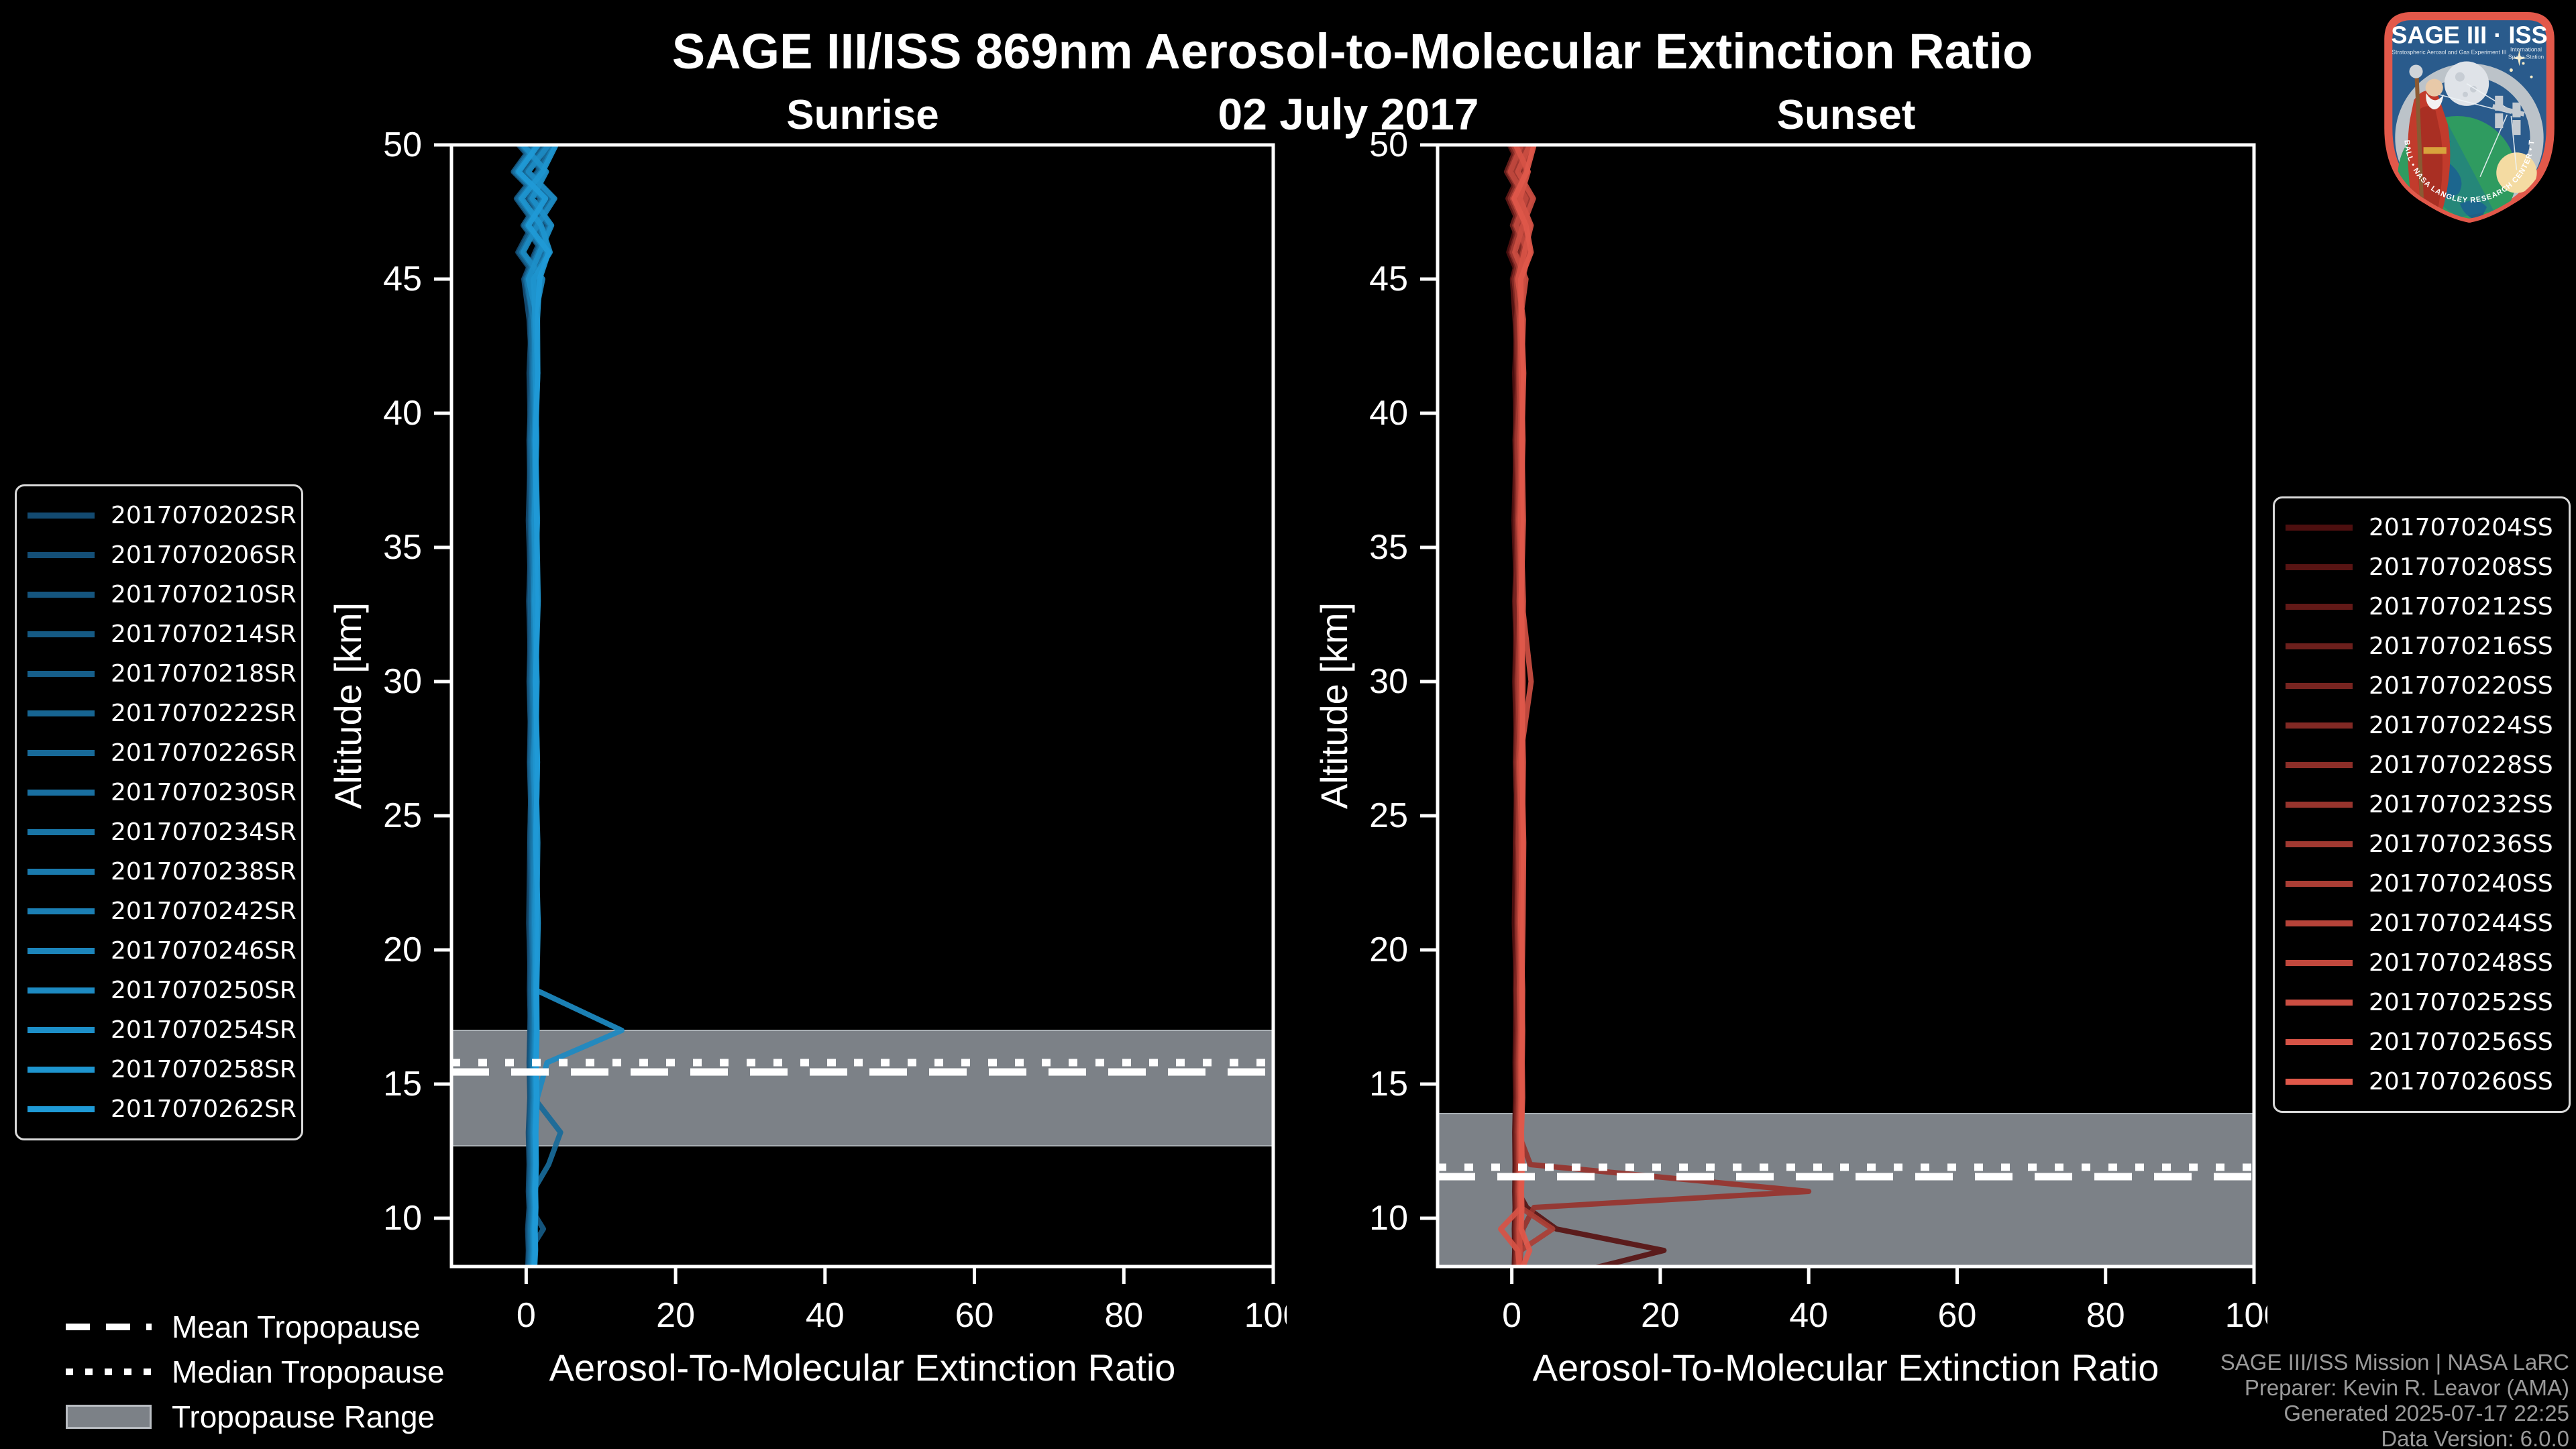  Describe the element at coordinates (974, 1315) in the screenshot. I see `x-tick-label: 60` at that location.